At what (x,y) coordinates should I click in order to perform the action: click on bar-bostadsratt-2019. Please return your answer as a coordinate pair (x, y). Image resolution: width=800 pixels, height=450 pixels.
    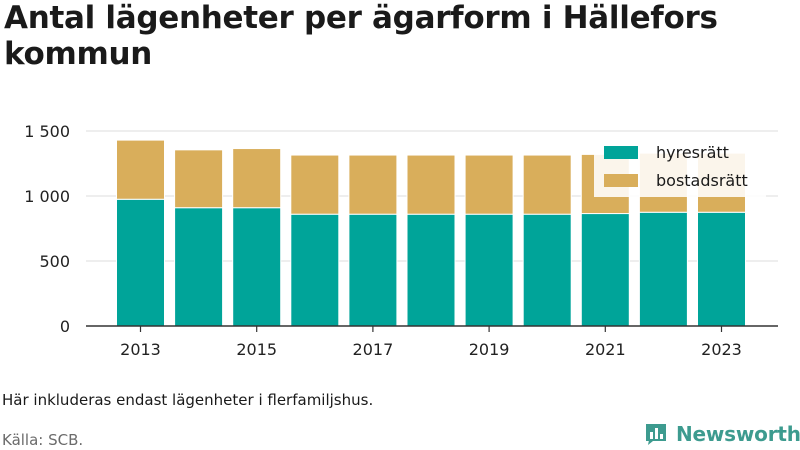
    Looking at the image, I should click on (489, 184).